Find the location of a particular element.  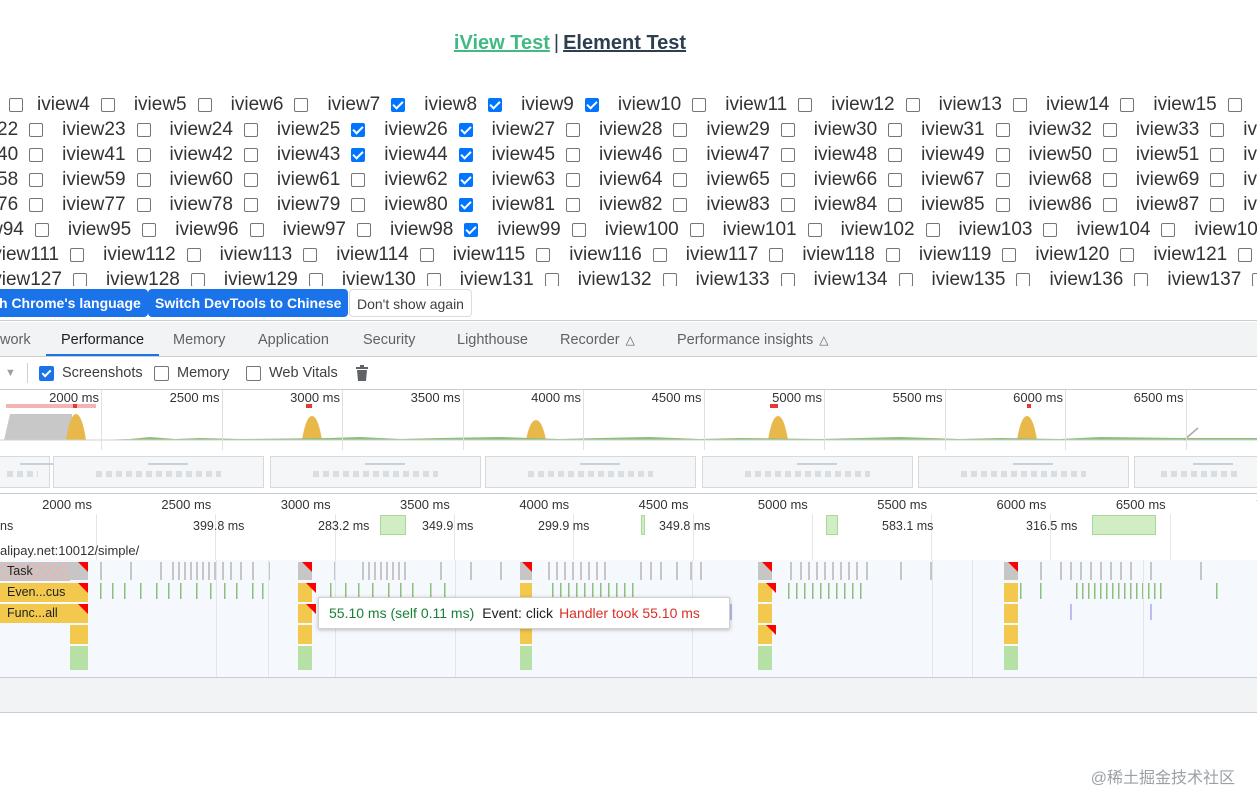

checkbox-item: iview6 is located at coordinates (275, 105).